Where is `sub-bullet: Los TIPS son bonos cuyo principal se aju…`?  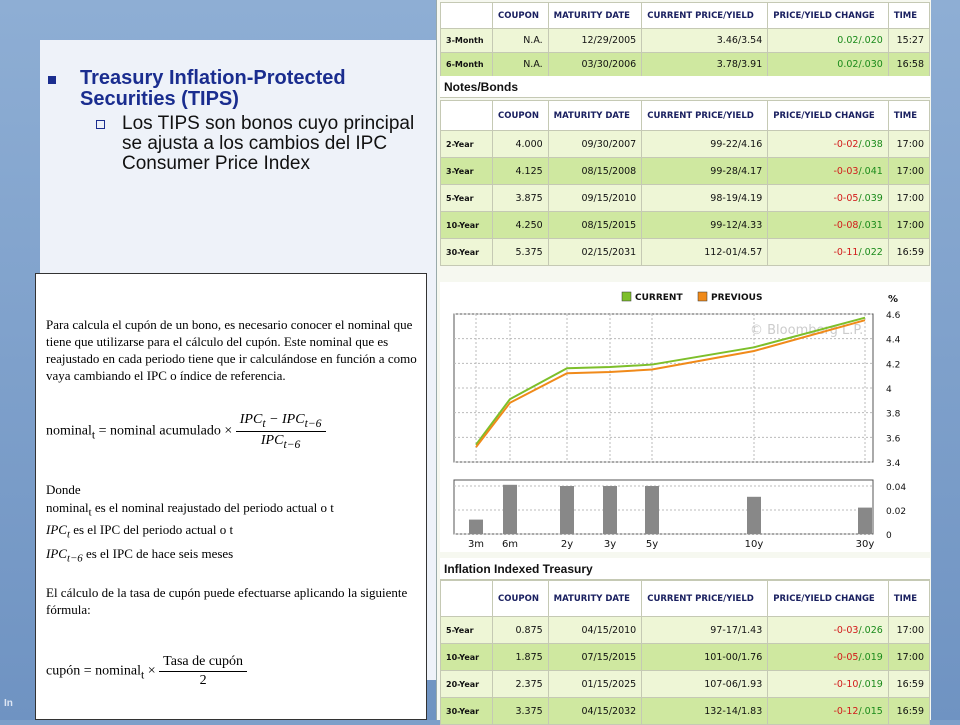
sub-bullet: Los TIPS son bonos cuyo principal se aju… is located at coordinates (241, 144).